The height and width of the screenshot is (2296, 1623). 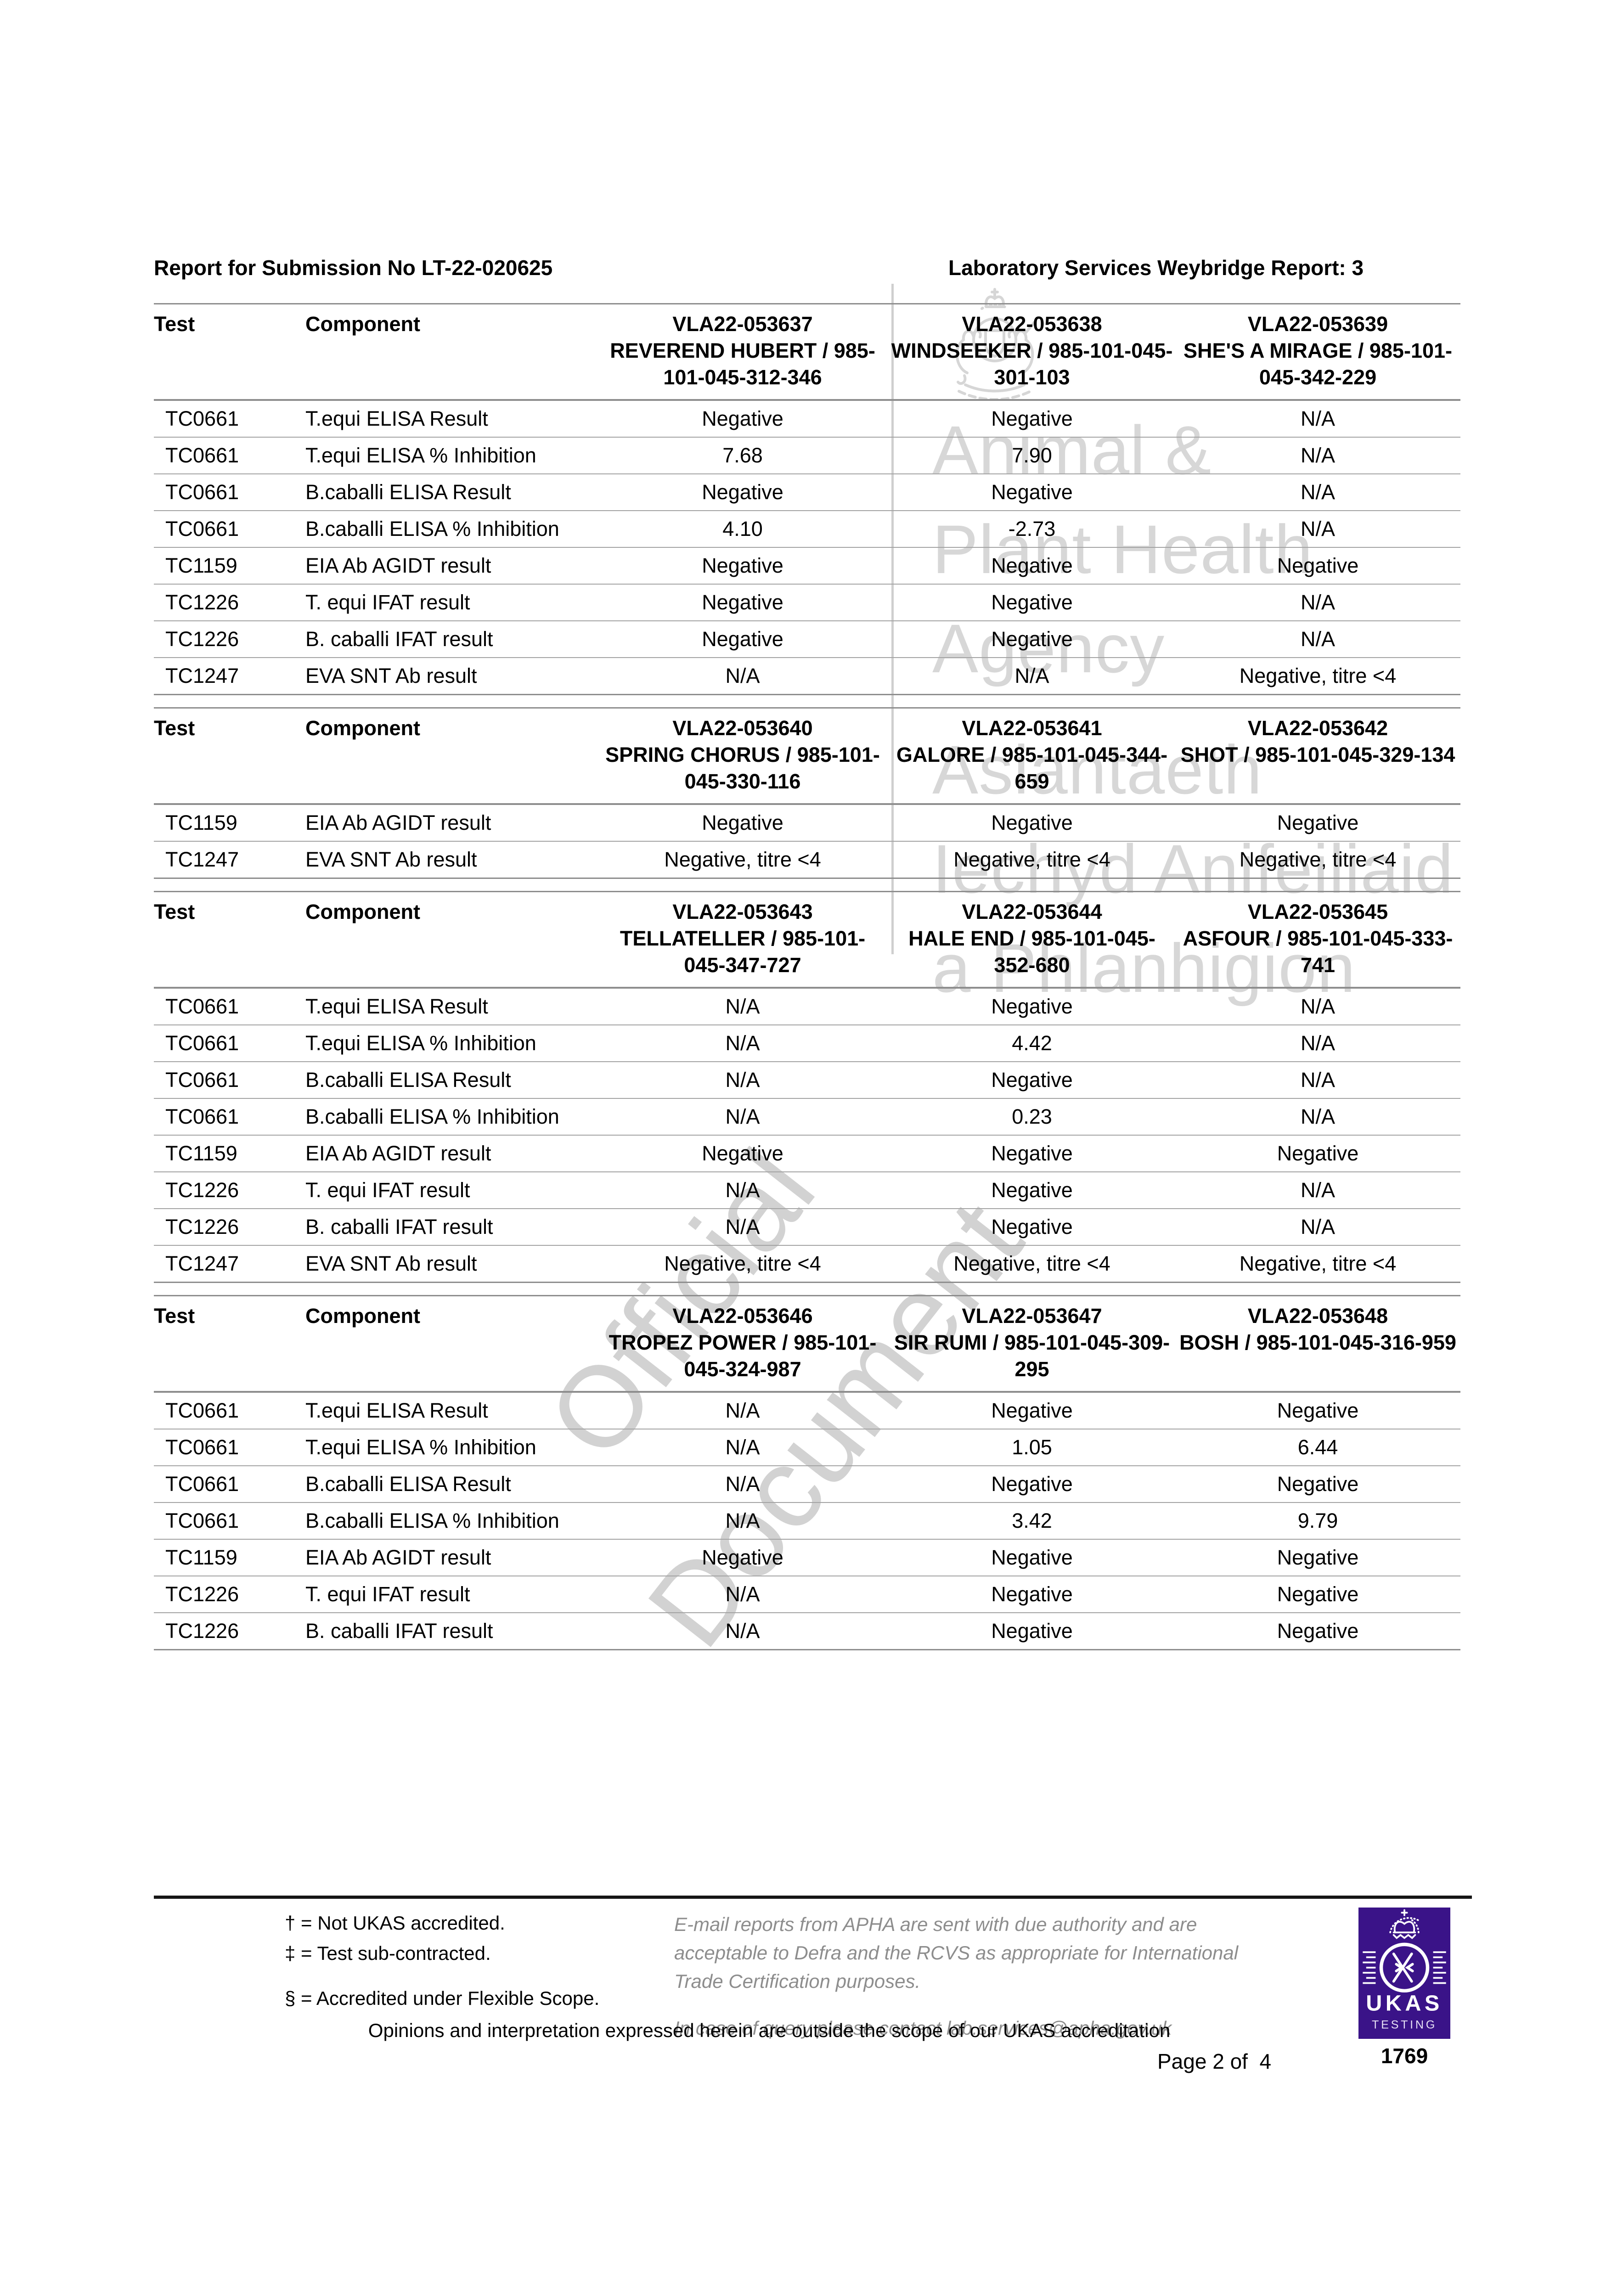 I want to click on animal-vla-number: VLA22-053644, so click(x=1032, y=912).